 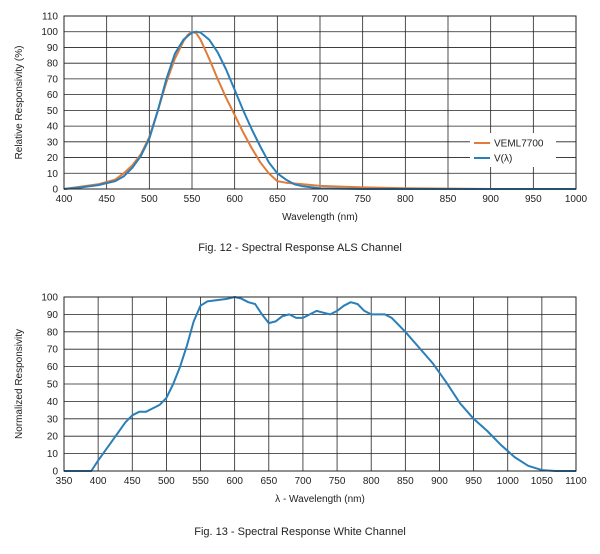 I want to click on als-y-tick-90: 90, so click(x=53, y=48).